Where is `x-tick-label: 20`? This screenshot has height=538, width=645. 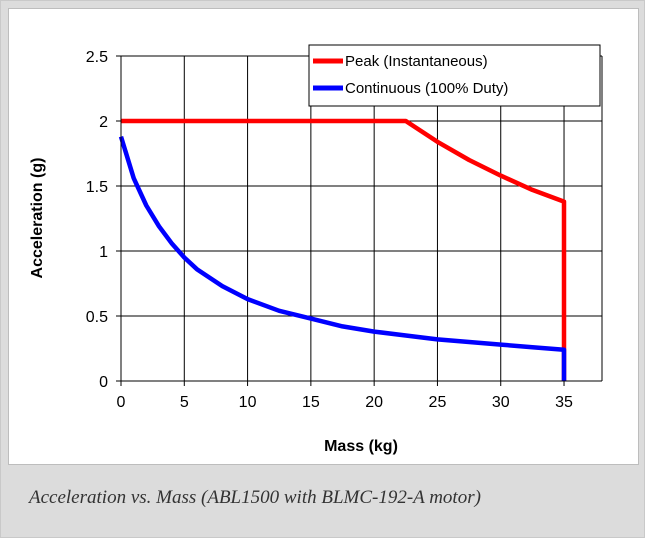
x-tick-label: 20 is located at coordinates (374, 402).